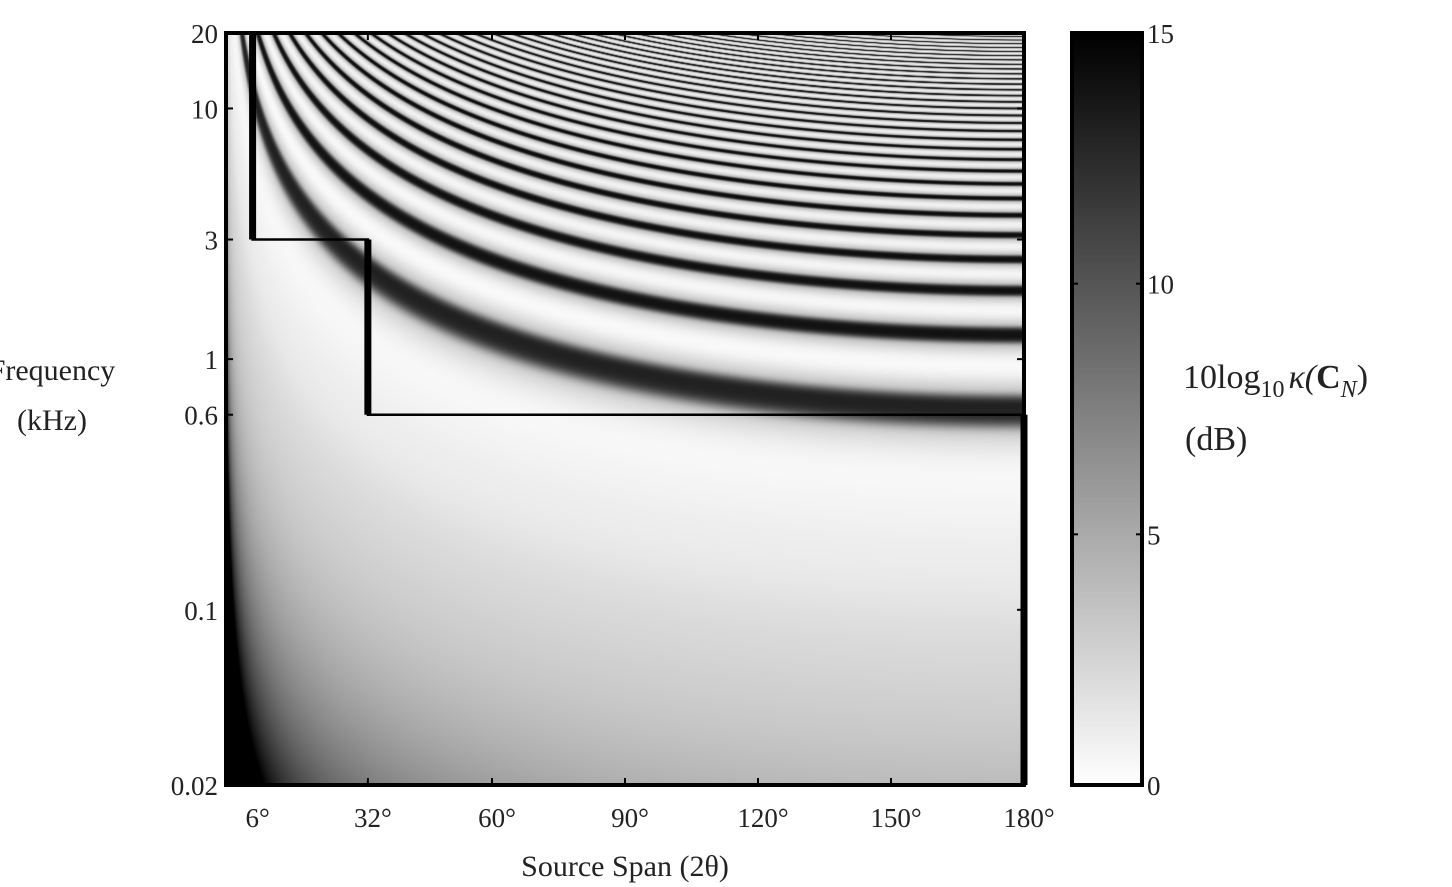  I want to click on colorbar-tick-label: 10, so click(1160, 285).